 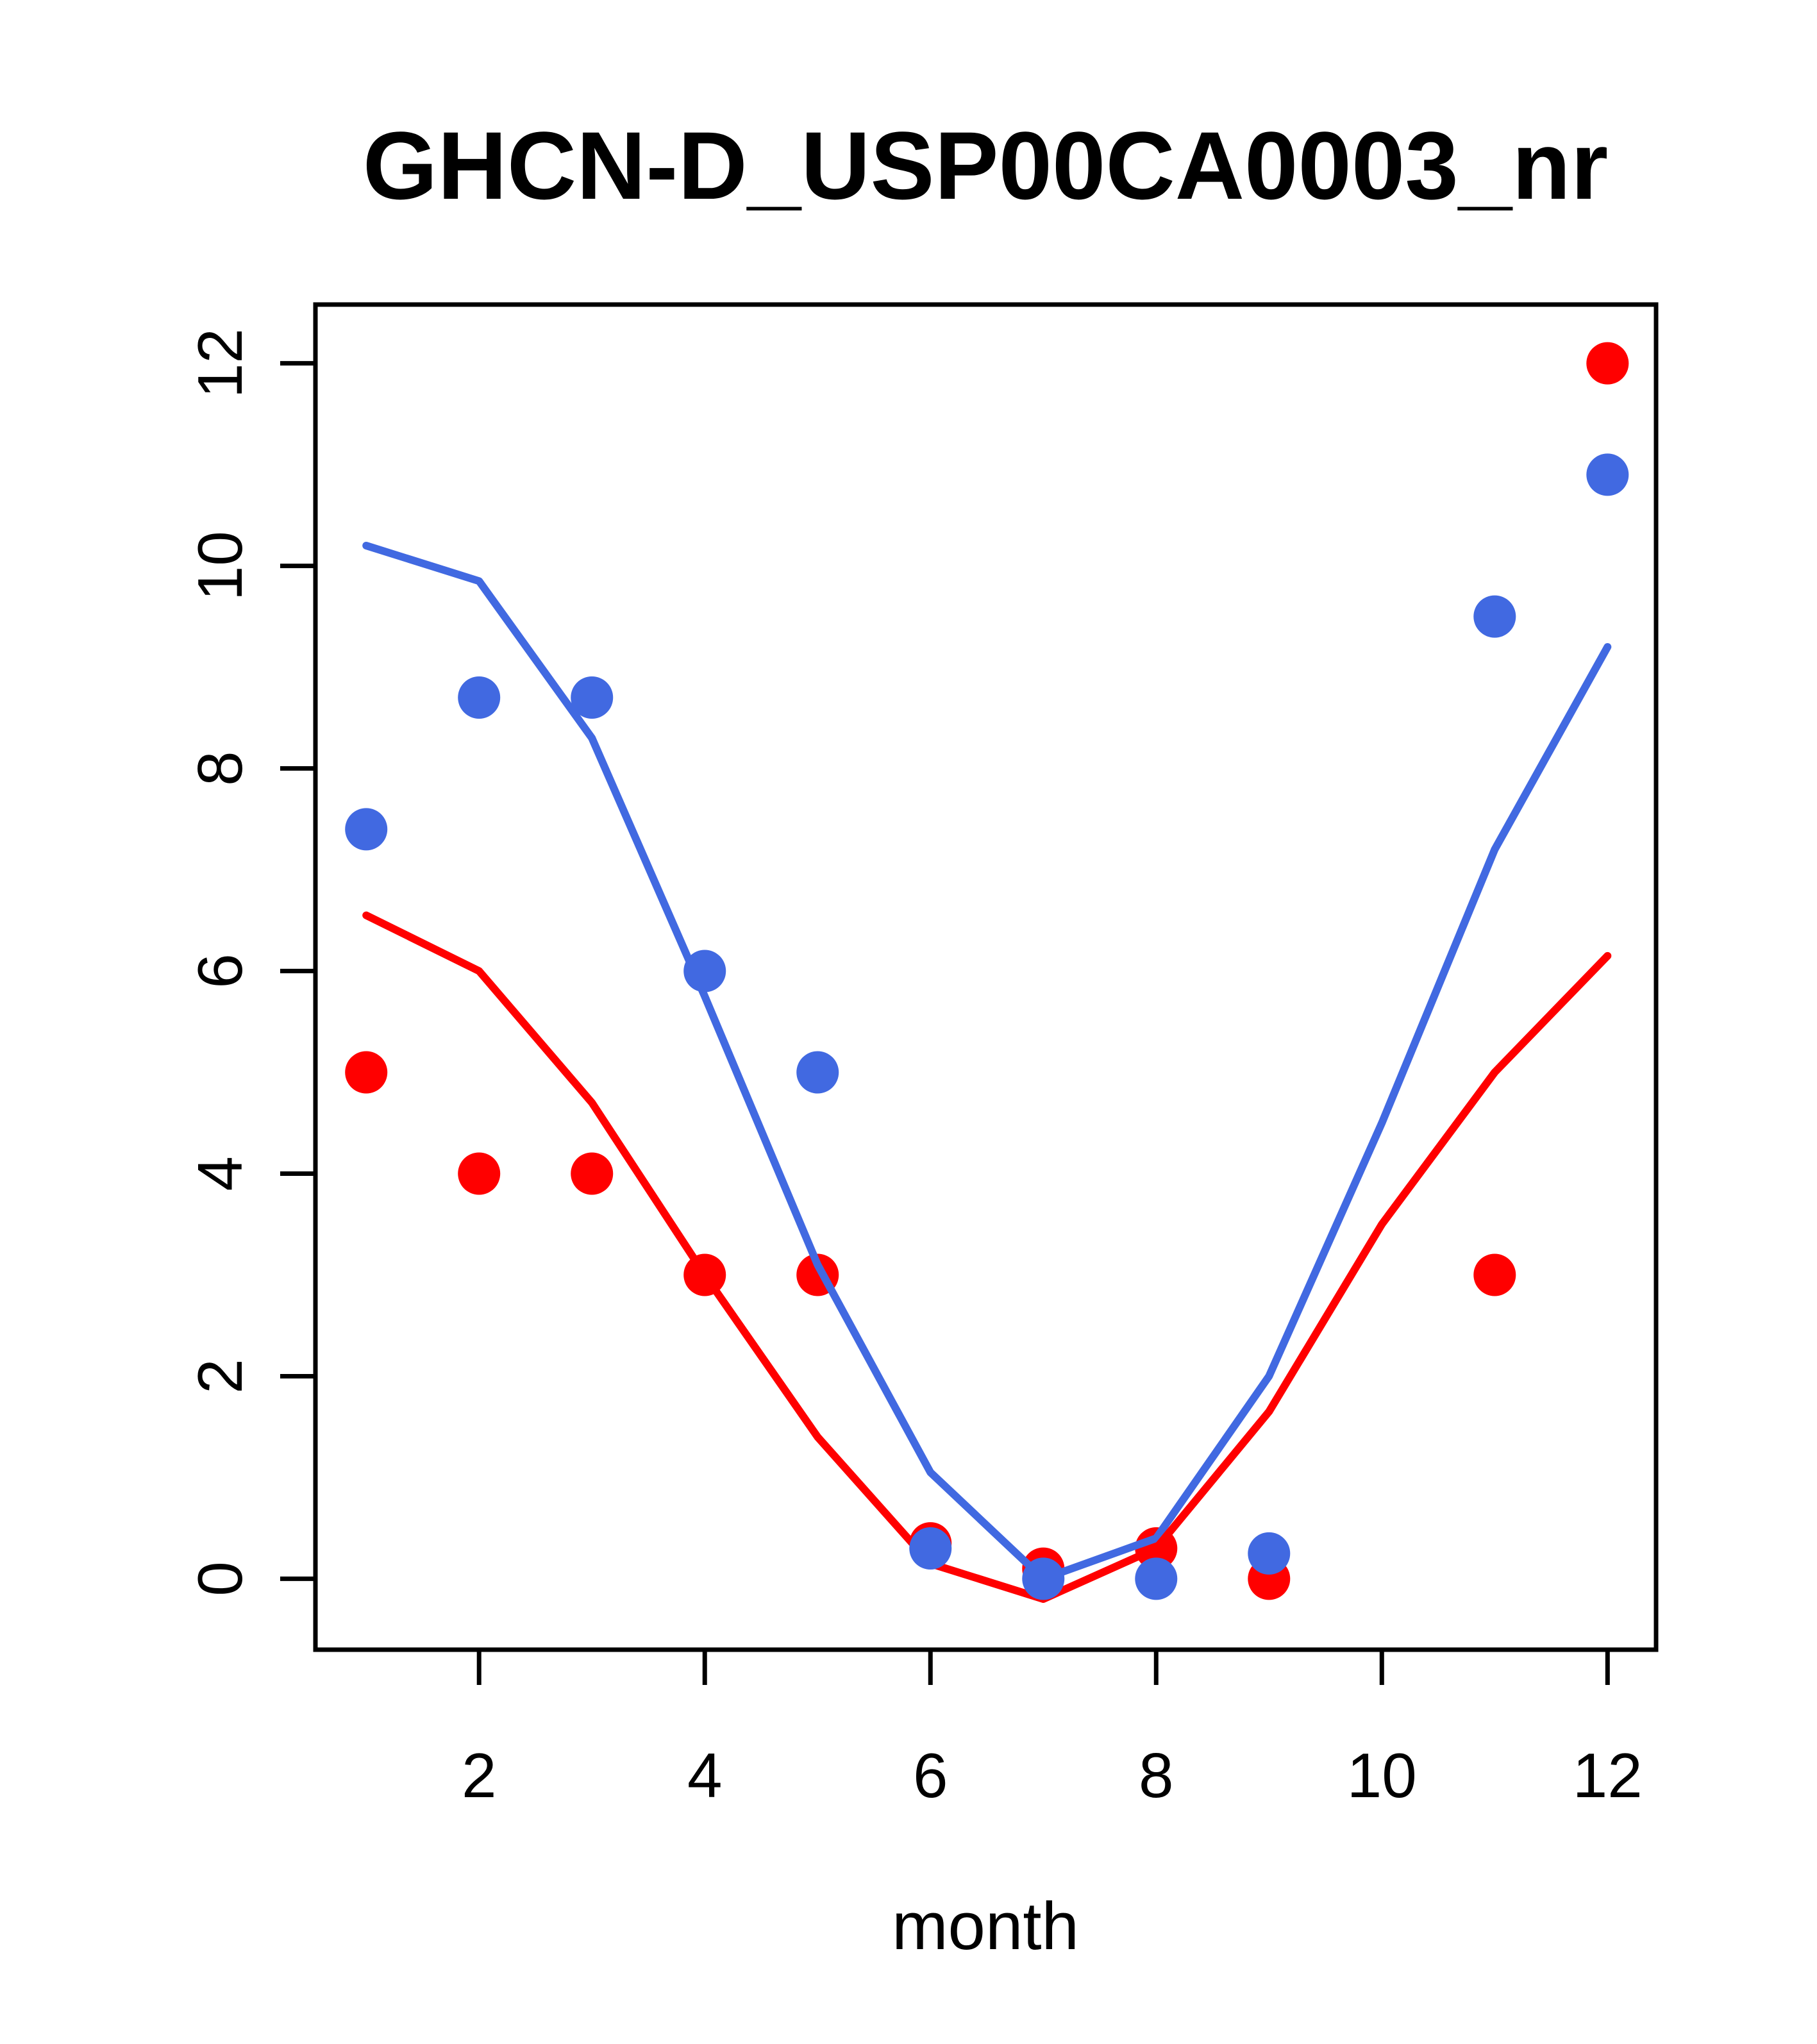 What do you see at coordinates (220, 1376) in the screenshot?
I see `y-tick-label: 2` at bounding box center [220, 1376].